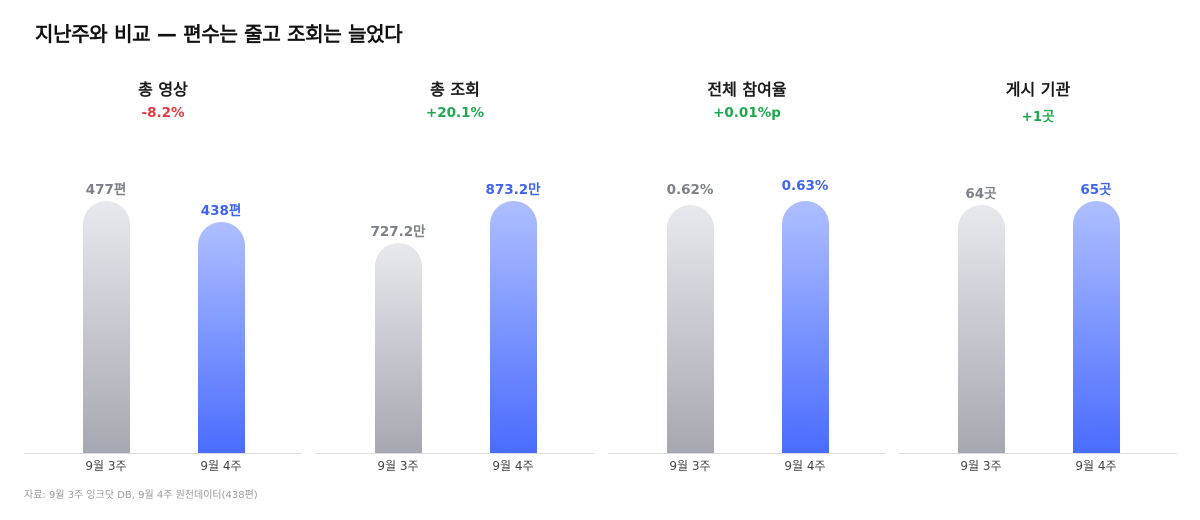 The image size is (1200, 520). What do you see at coordinates (219, 34) in the screenshot?
I see `chart-title: 지난주와 비교 — 편수는 줄고 조회는 늘었다` at bounding box center [219, 34].